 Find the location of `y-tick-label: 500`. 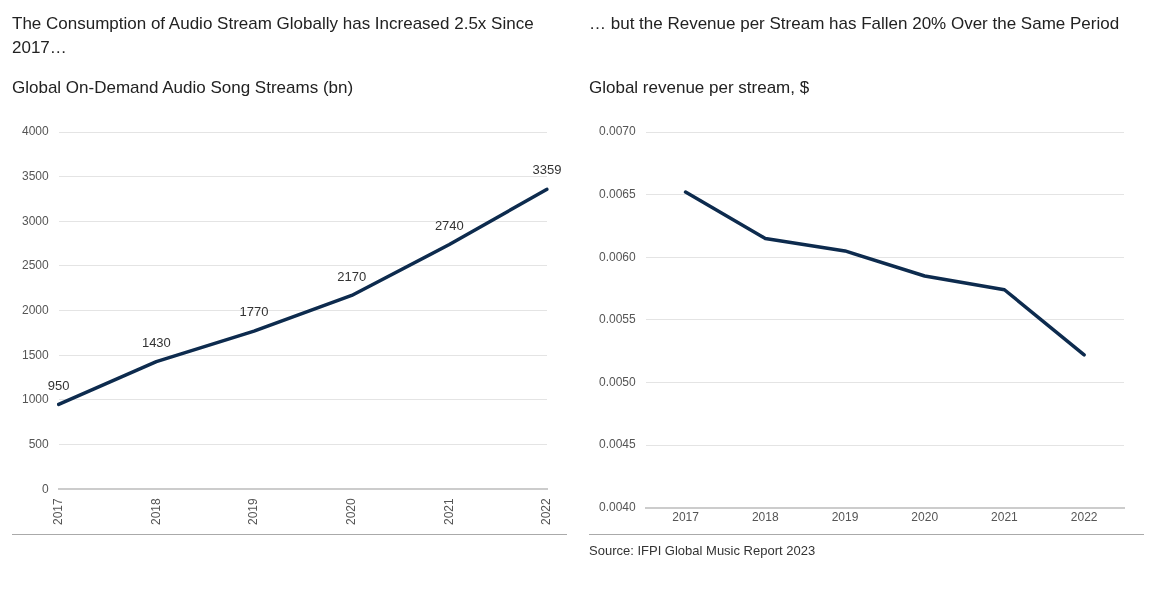

y-tick-label: 500 is located at coordinates (39, 443).